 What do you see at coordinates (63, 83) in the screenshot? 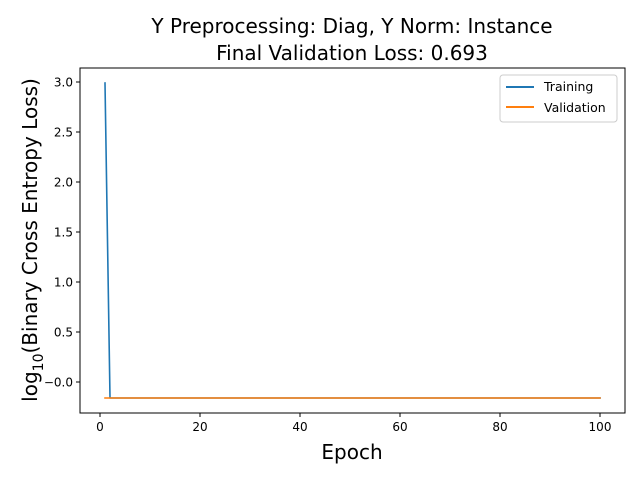
I see `y-tick-label: 3.0` at bounding box center [63, 83].